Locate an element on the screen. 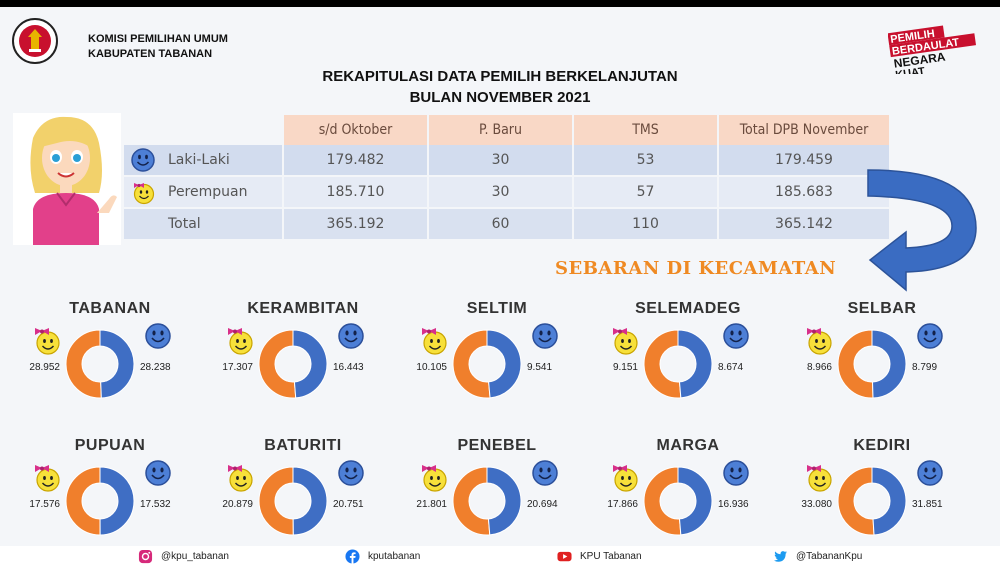 The width and height of the screenshot is (1000, 571). female-value: 20.879 is located at coordinates (237, 504).